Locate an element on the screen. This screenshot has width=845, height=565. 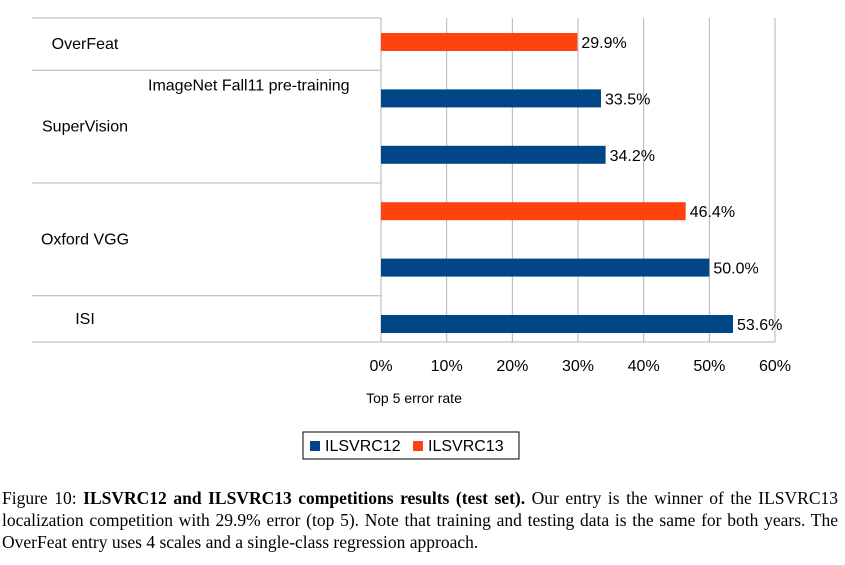
category-label: ISI is located at coordinates (85, 319).